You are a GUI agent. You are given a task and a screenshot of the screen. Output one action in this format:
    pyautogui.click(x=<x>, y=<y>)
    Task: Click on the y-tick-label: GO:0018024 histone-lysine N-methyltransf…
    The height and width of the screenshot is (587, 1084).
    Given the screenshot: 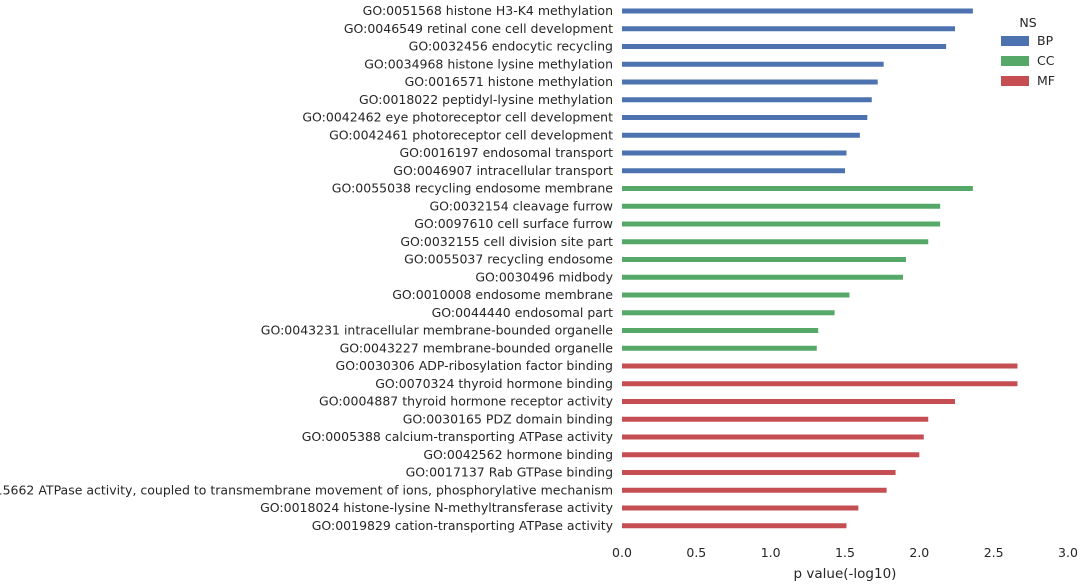 What is the action you would take?
    pyautogui.click(x=436, y=507)
    